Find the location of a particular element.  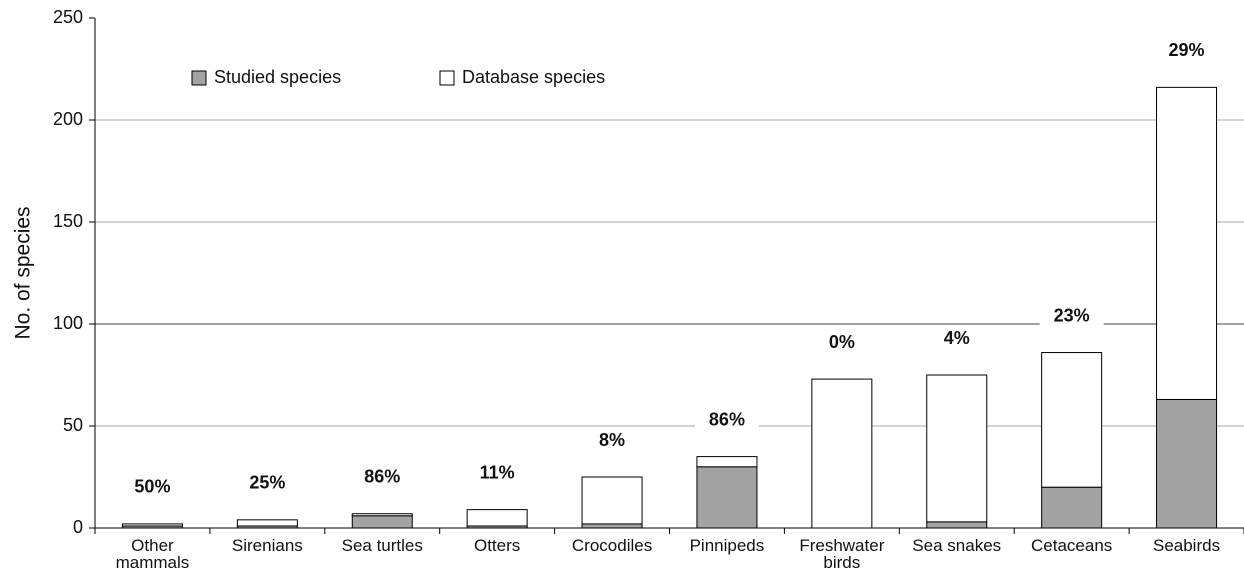

y-tick-label: 200 is located at coordinates (68, 119).